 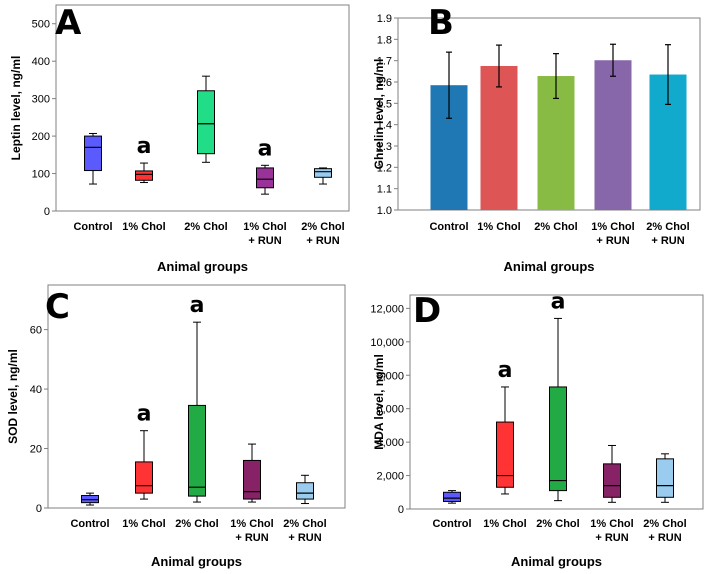 I want to click on y-tick-label: 12,000, so click(x=387, y=309).